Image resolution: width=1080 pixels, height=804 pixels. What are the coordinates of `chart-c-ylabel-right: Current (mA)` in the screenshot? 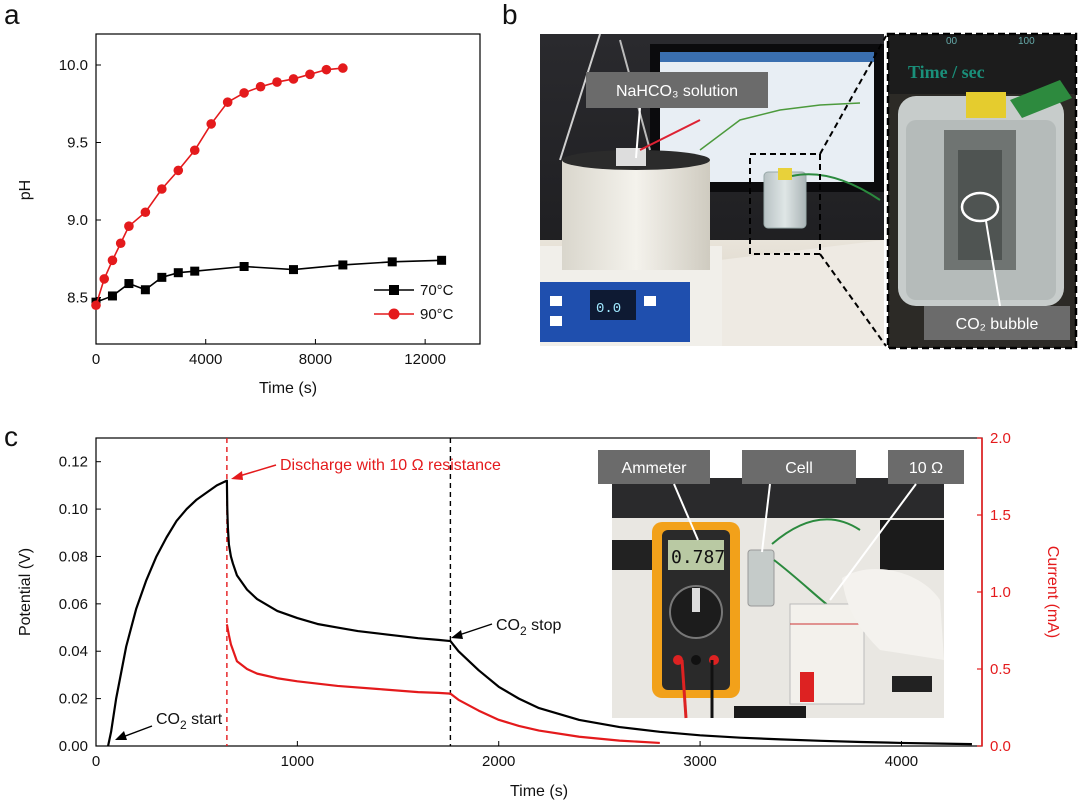 It's located at (1052, 592).